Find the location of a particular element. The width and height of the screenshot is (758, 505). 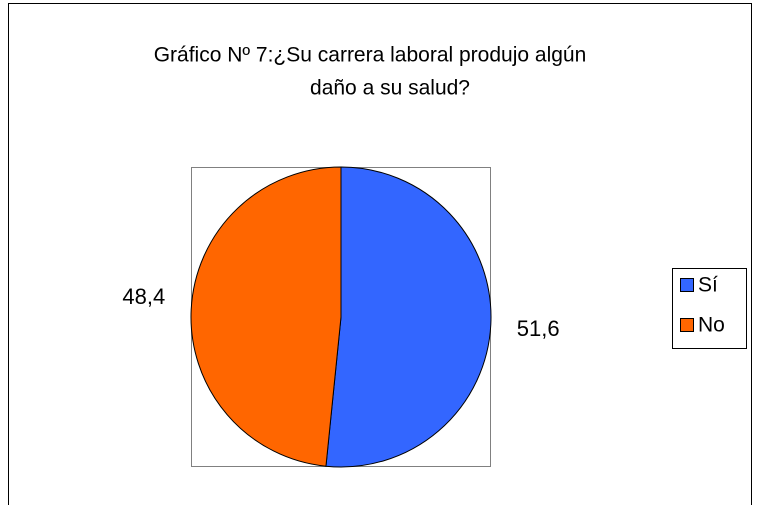

chart-title: daño a su salud? is located at coordinates (390, 88).